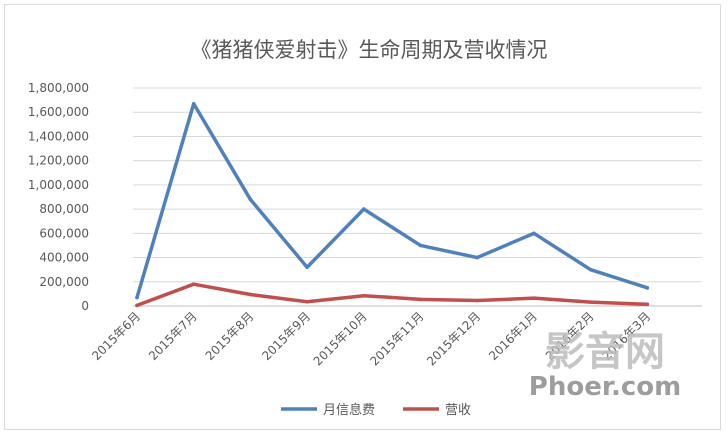  I want to click on legend-label: 营收, so click(458, 410).